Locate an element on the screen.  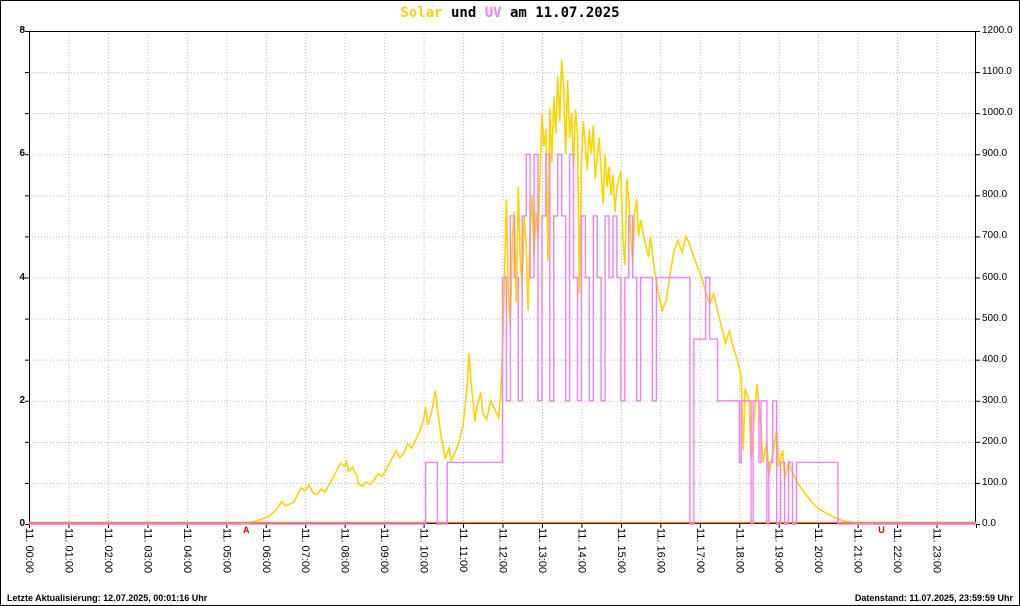
x-tick-label: 11. 15:00 is located at coordinates (620, 551).